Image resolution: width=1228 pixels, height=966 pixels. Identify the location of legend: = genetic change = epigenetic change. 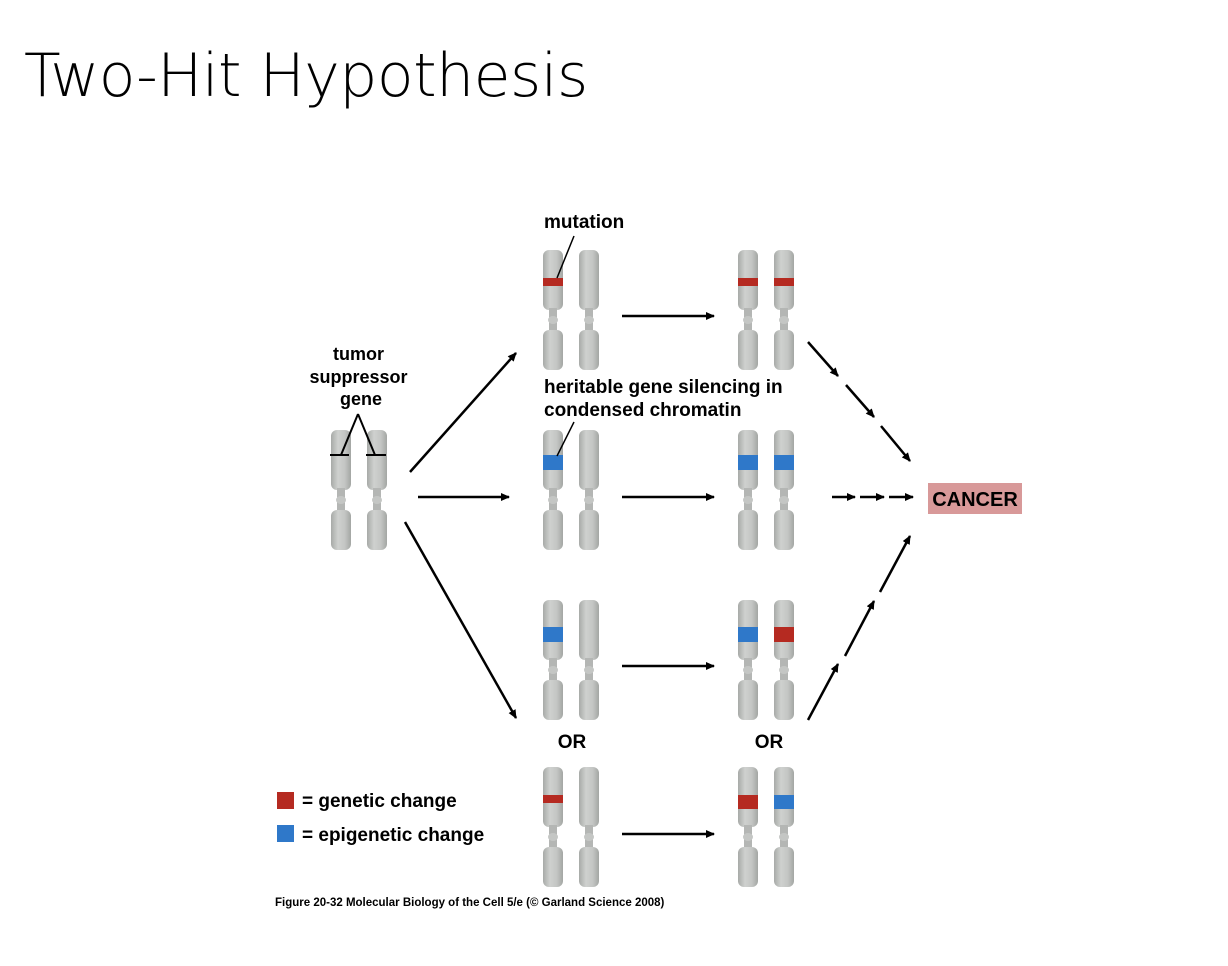
(380, 818).